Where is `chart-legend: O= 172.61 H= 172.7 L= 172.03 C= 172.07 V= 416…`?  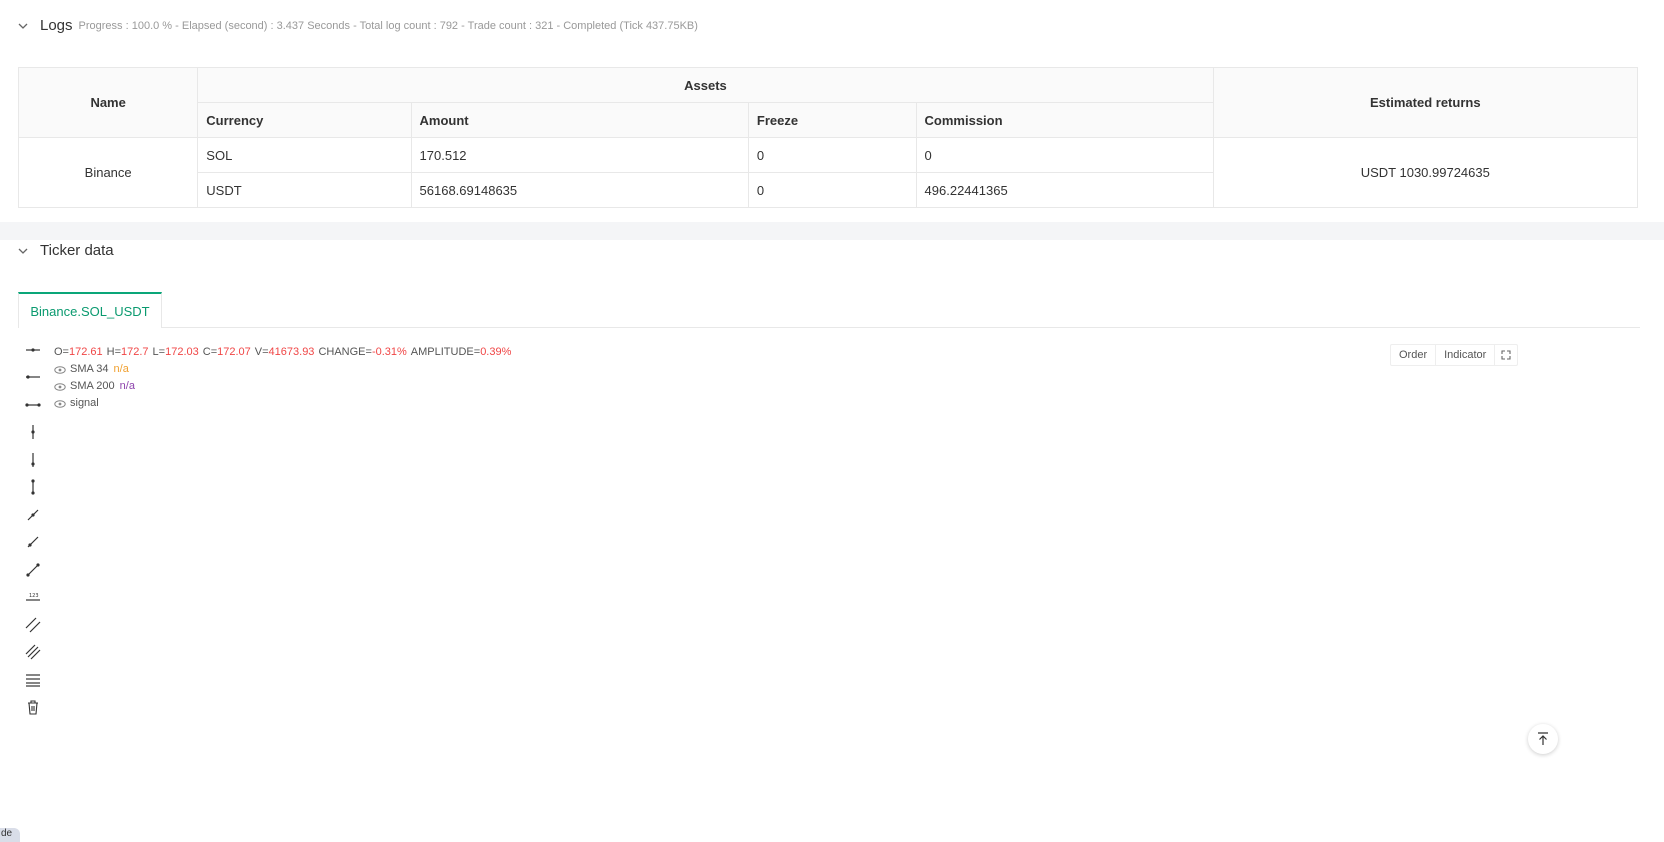
chart-legend: O= 172.61 H= 172.7 L= 172.03 C= 172.07 V= 416… is located at coordinates (282, 378).